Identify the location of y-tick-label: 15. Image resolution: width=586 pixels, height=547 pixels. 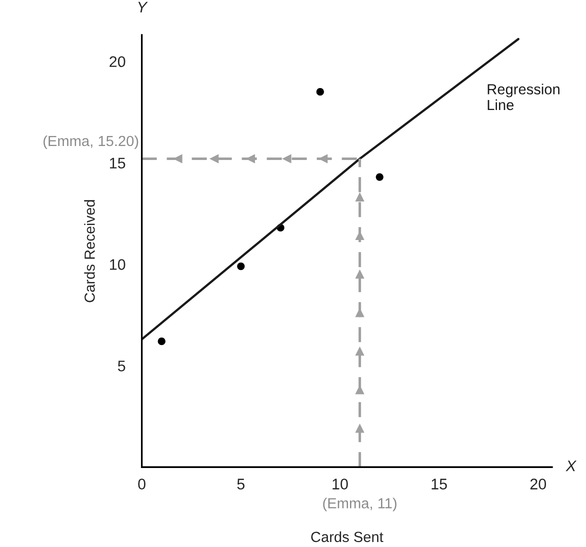
(118, 163).